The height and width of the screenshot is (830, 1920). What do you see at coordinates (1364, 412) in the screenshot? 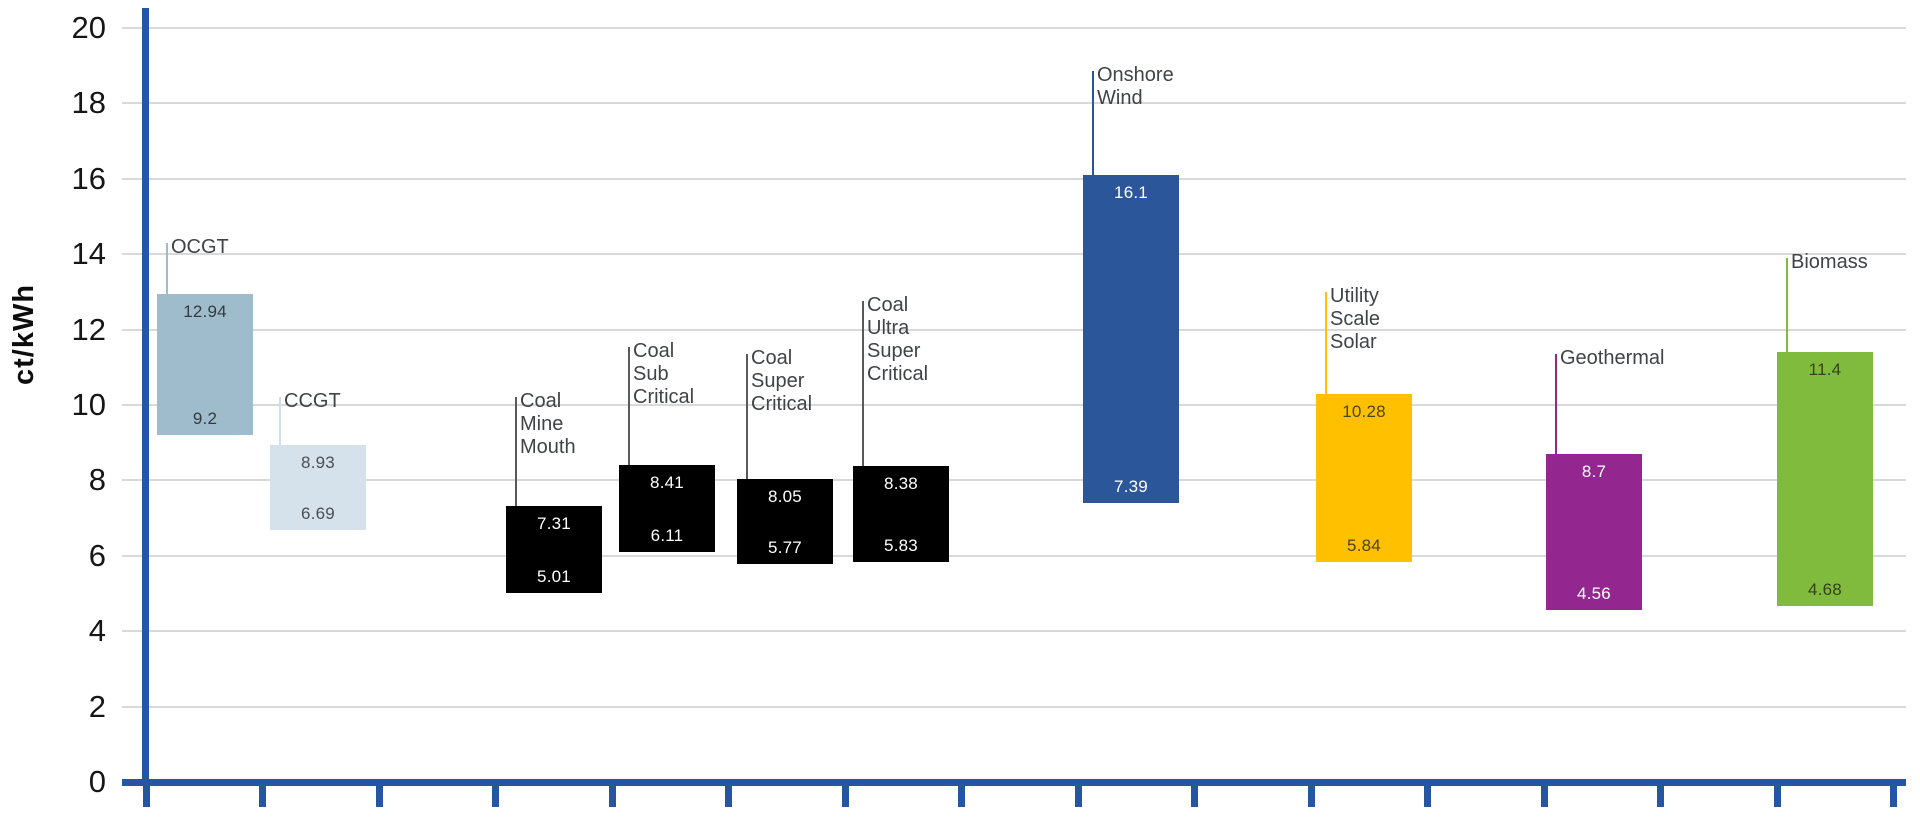
I see `bar-max-label: 10.28` at bounding box center [1364, 412].